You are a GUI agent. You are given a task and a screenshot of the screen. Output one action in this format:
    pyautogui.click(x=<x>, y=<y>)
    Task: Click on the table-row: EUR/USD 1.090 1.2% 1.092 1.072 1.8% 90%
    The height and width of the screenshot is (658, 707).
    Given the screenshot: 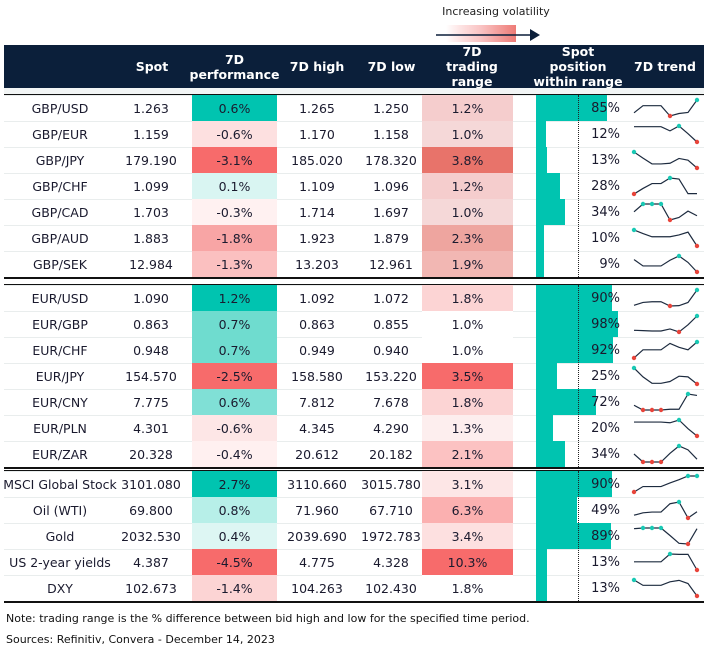 What is the action you would take?
    pyautogui.click(x=354, y=298)
    